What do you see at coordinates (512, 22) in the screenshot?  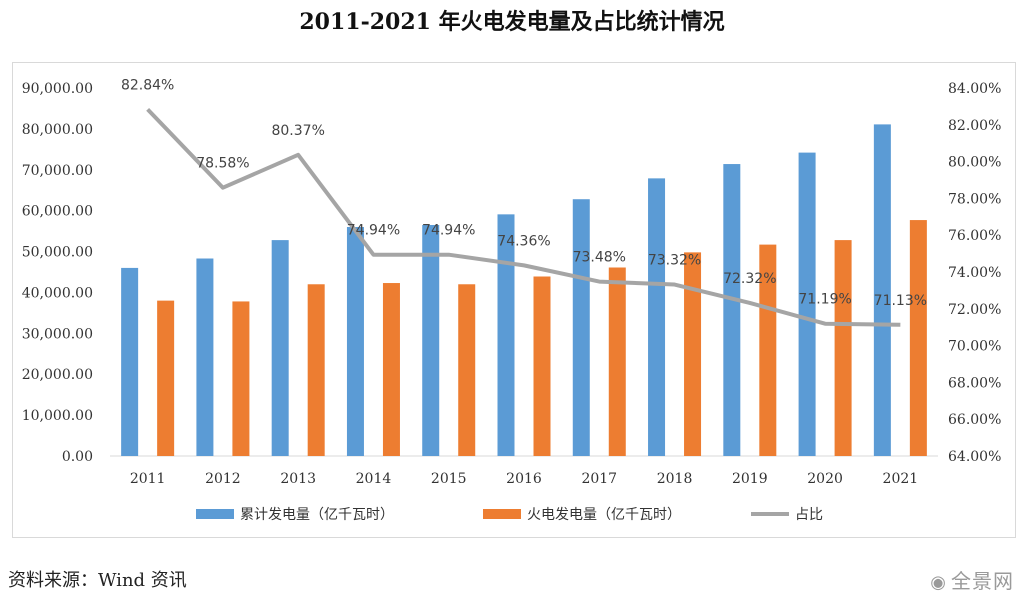 I see `chart-title: 2011-2021 年火电发电量及占比统计情况` at bounding box center [512, 22].